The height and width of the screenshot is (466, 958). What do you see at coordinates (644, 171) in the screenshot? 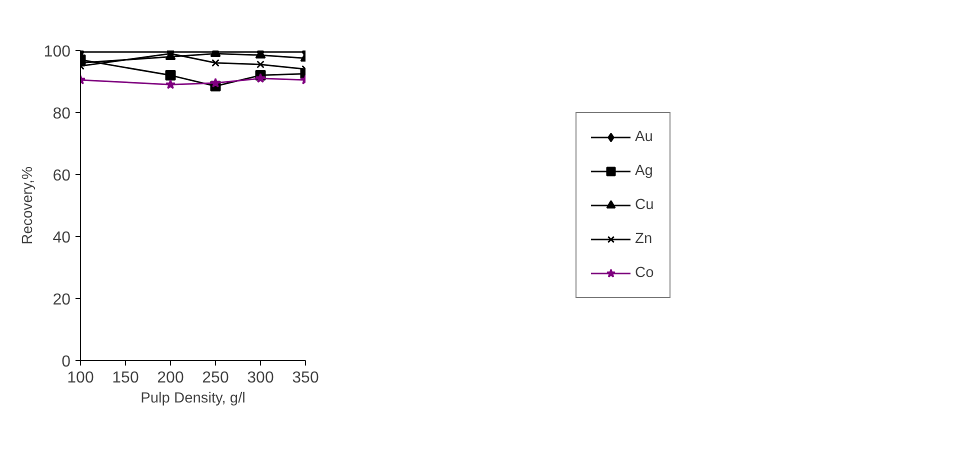
I see `legend-label: Ag` at bounding box center [644, 171].